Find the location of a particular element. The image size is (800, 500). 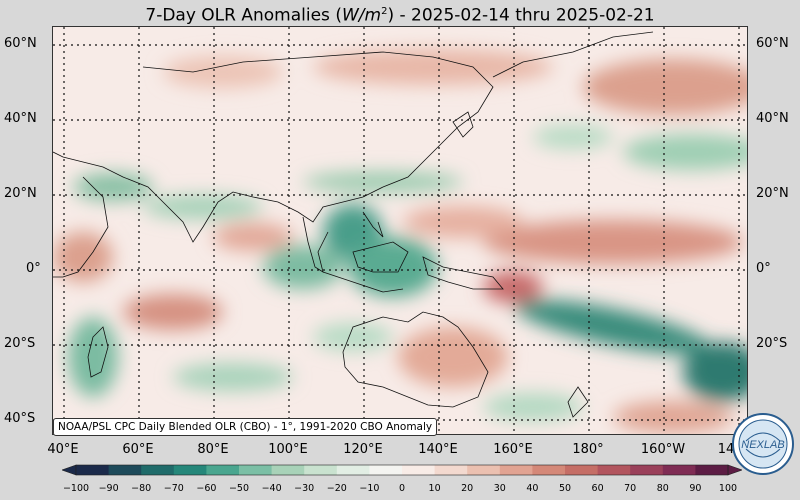

lat-label-20s-right: 20°S is located at coordinates (772, 343).